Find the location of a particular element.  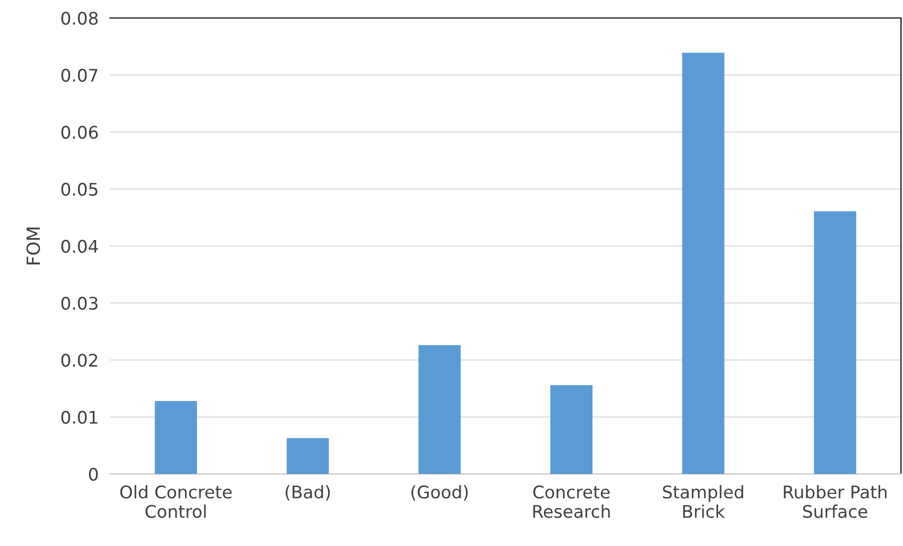

y-tick-label: 0.05 is located at coordinates (79, 189).